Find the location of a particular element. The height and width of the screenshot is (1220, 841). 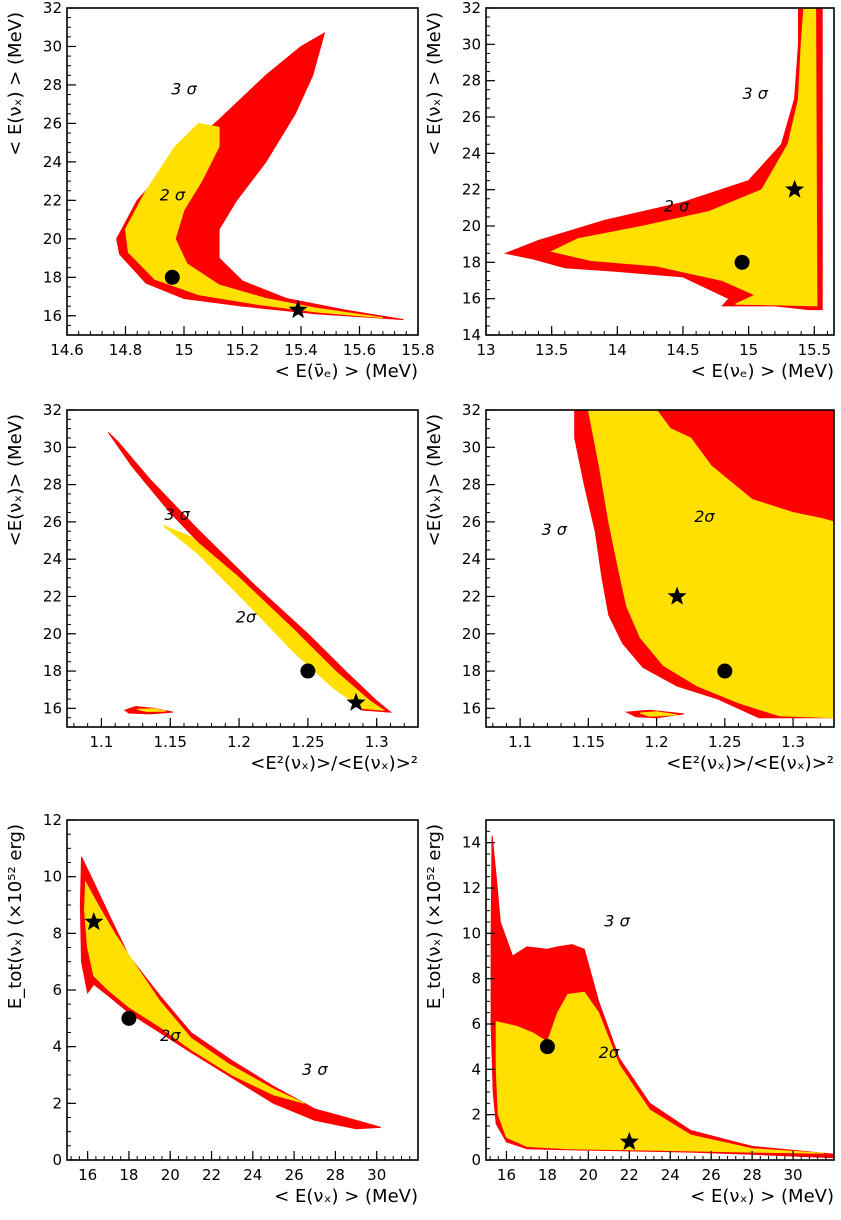

x-tick-label: 15.4 is located at coordinates (300, 350).